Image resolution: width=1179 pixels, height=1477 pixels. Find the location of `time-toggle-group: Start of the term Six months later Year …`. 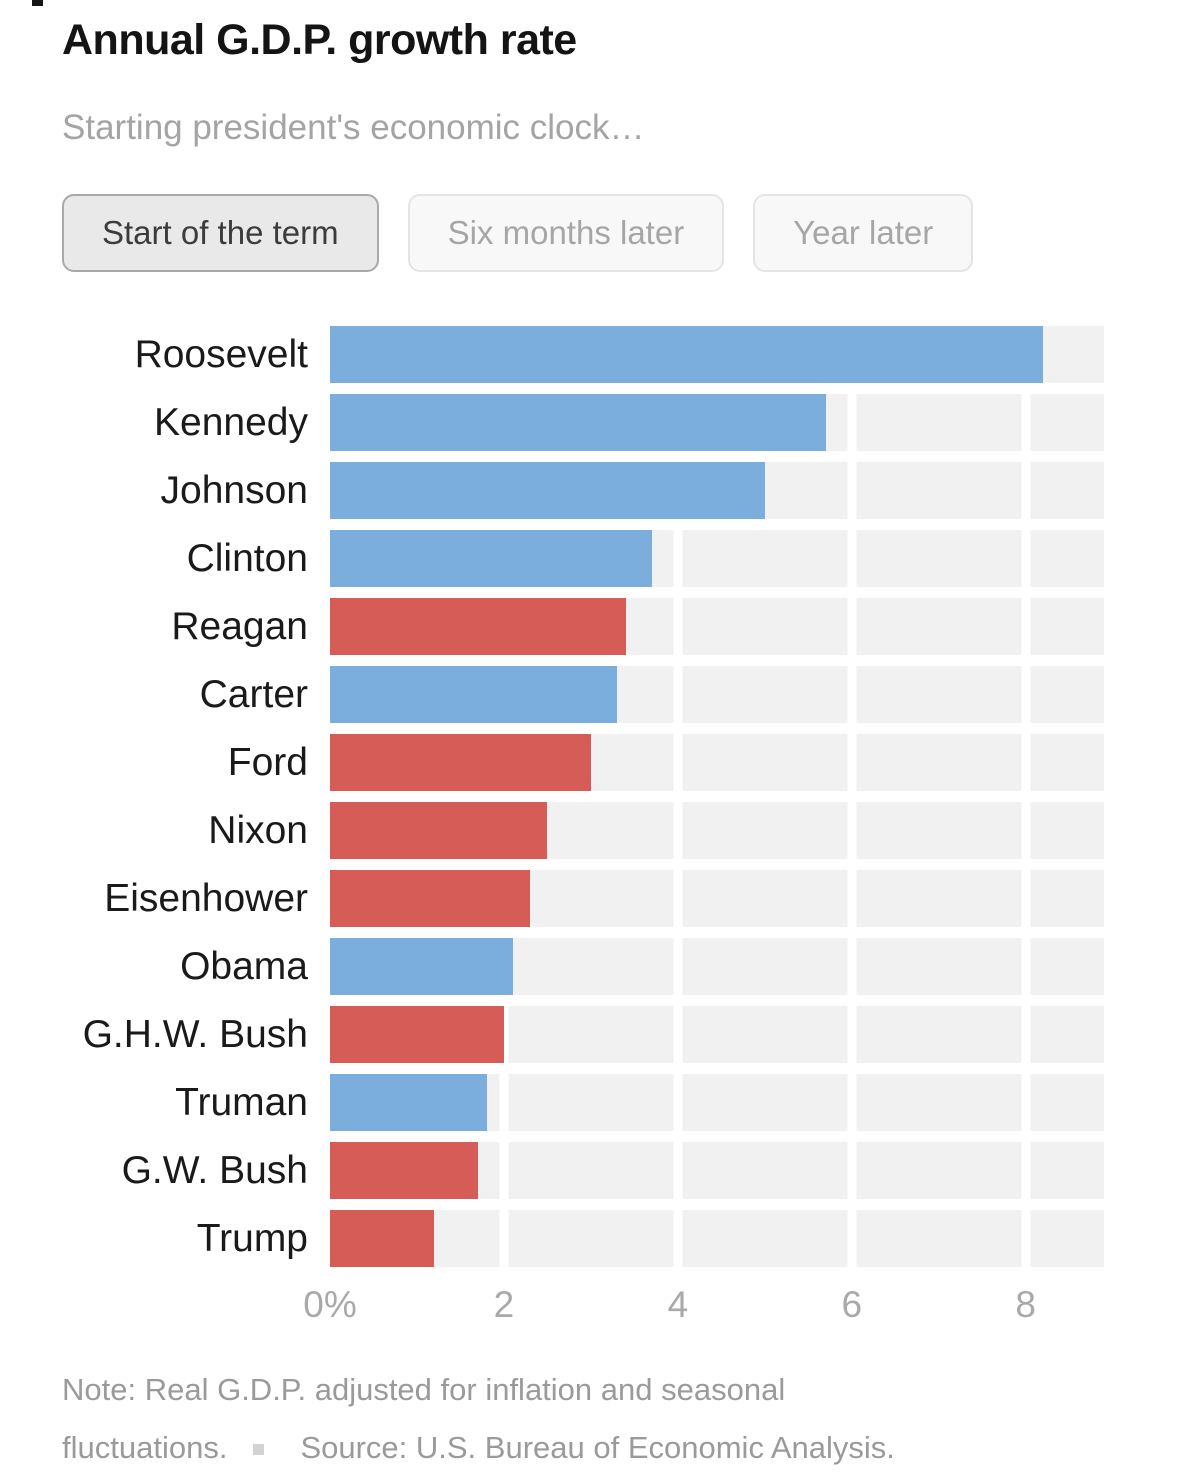

time-toggle-group: Start of the term Six months later Year … is located at coordinates (589, 233).